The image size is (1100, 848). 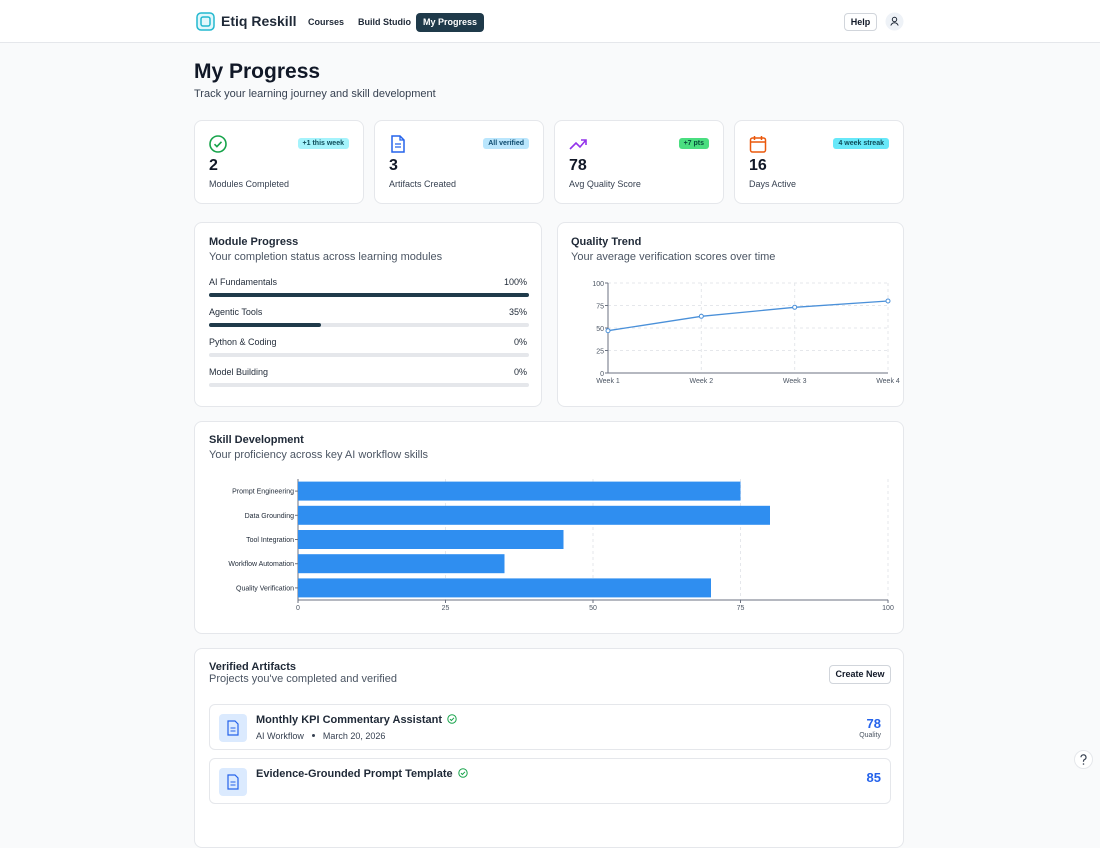 I want to click on artifact-title: Evidence-Grounded Prompt Template, so click(x=362, y=774).